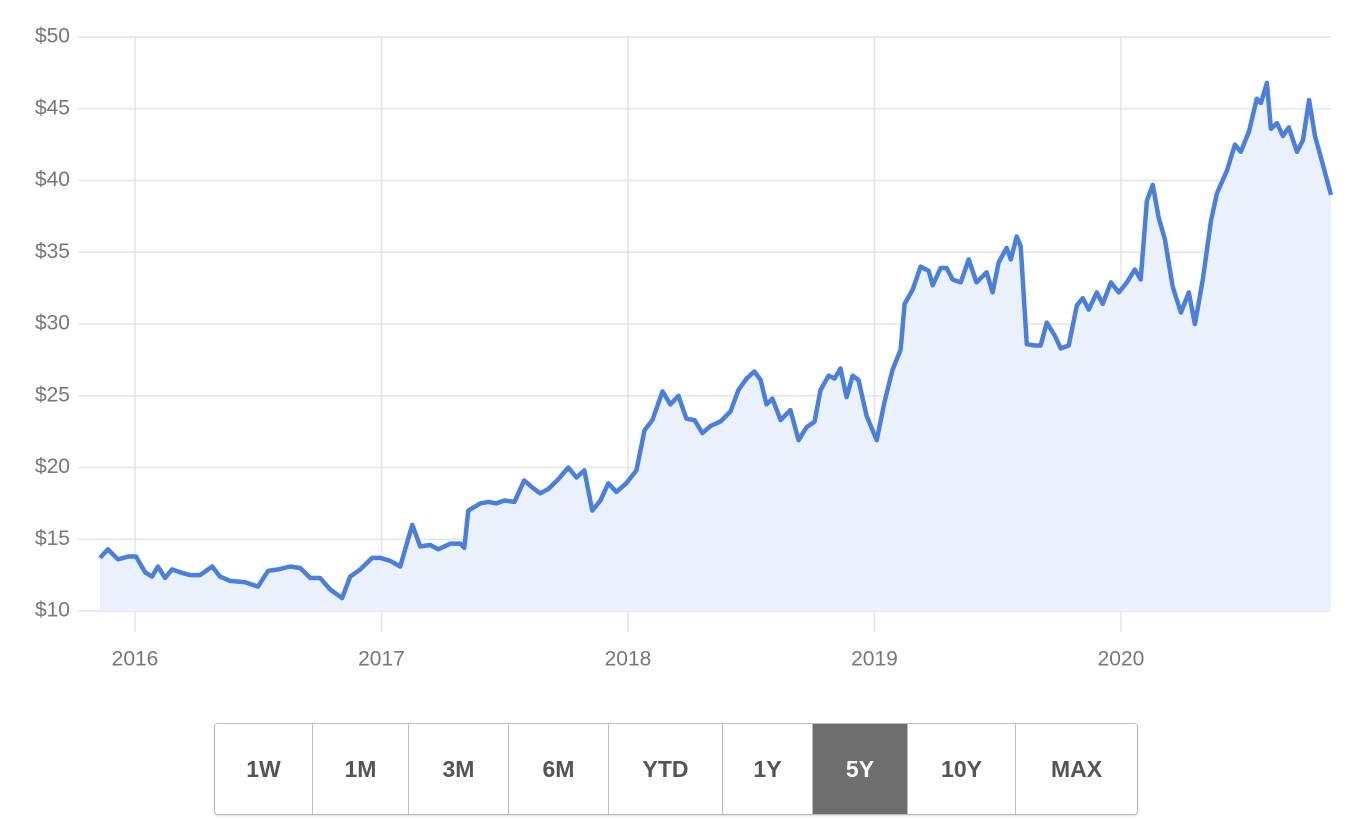 This screenshot has width=1355, height=829. What do you see at coordinates (1076, 769) in the screenshot?
I see `range-button: MAX` at bounding box center [1076, 769].